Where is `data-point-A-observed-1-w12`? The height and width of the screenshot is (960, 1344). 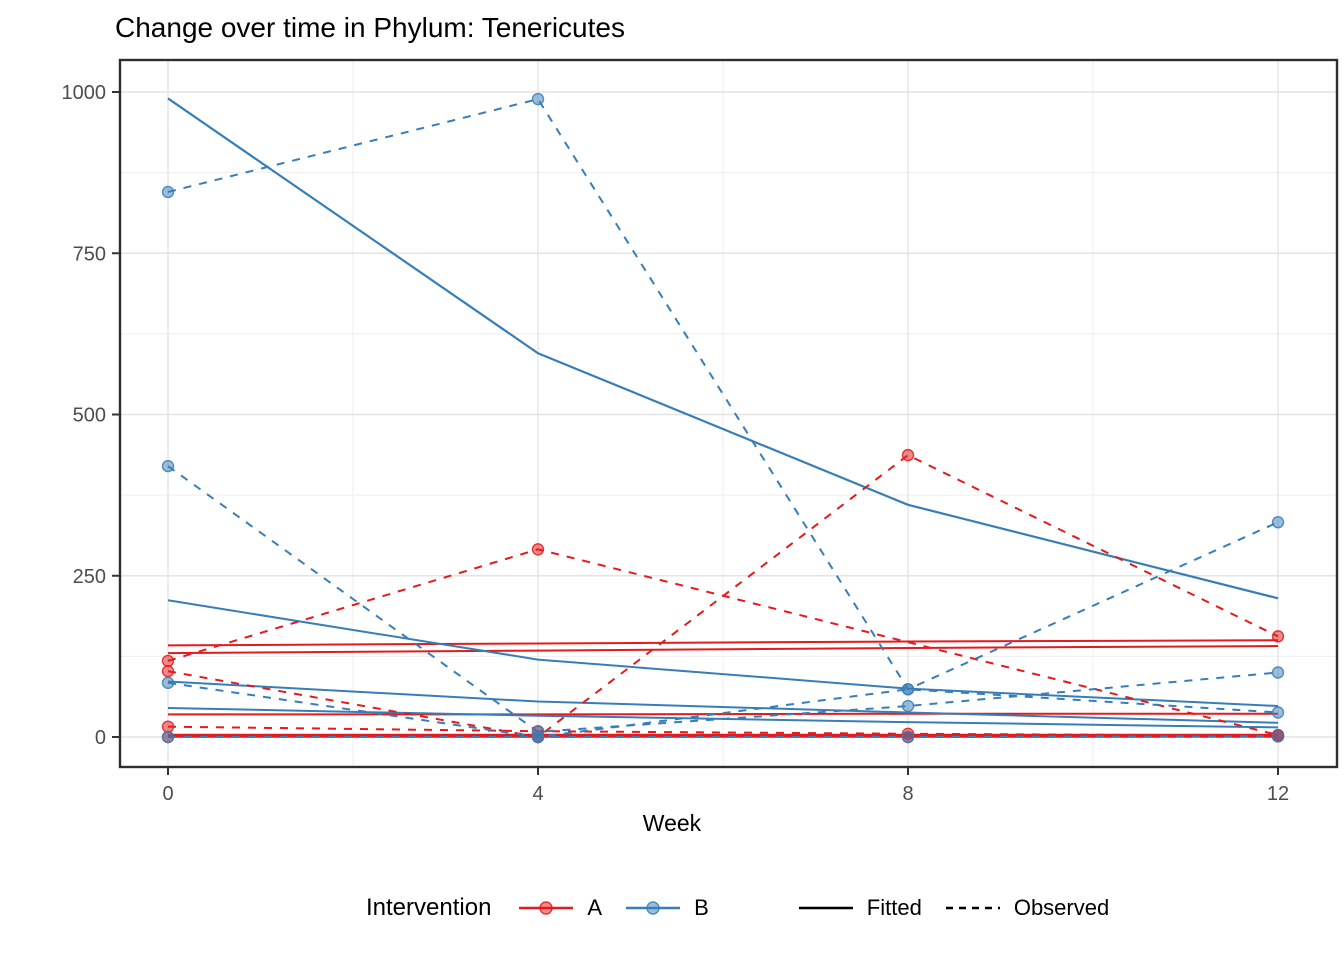 data-point-A-observed-1-w12 is located at coordinates (1278, 636).